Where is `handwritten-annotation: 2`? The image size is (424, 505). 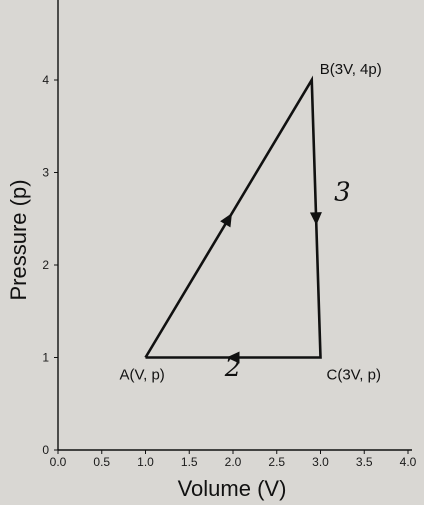
handwritten-annotation: 2 is located at coordinates (233, 368).